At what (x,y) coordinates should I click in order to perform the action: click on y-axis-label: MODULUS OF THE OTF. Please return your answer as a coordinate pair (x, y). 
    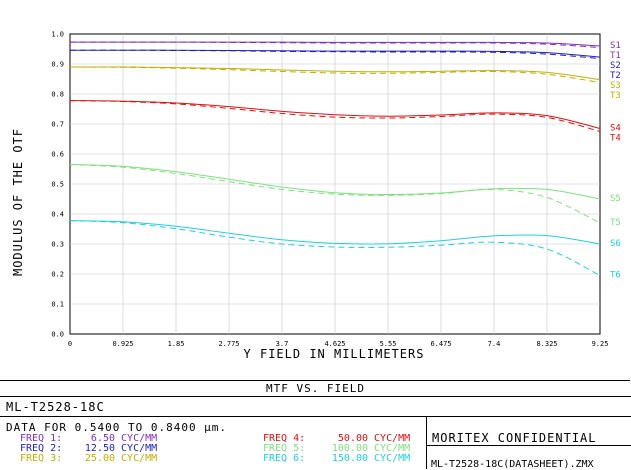
    Looking at the image, I should click on (18, 202).